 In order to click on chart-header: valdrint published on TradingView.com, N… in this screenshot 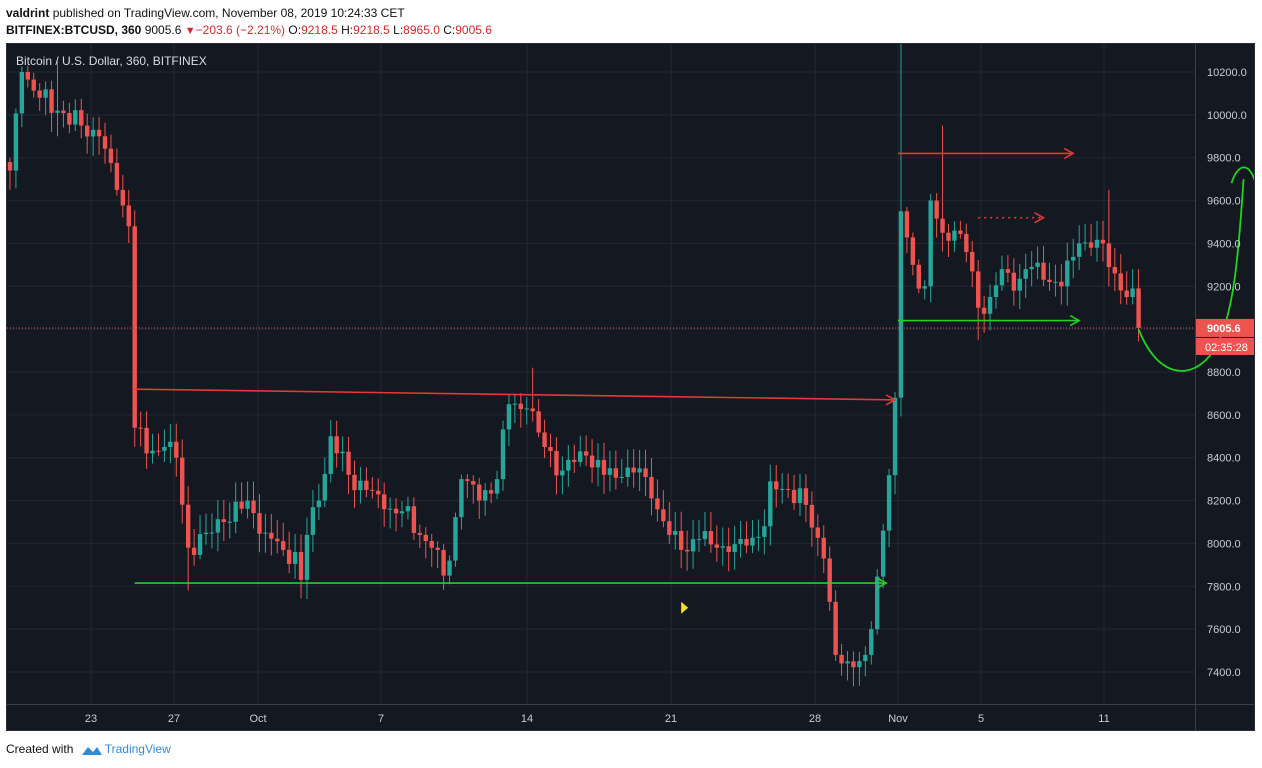, I will do `click(631, 23)`.